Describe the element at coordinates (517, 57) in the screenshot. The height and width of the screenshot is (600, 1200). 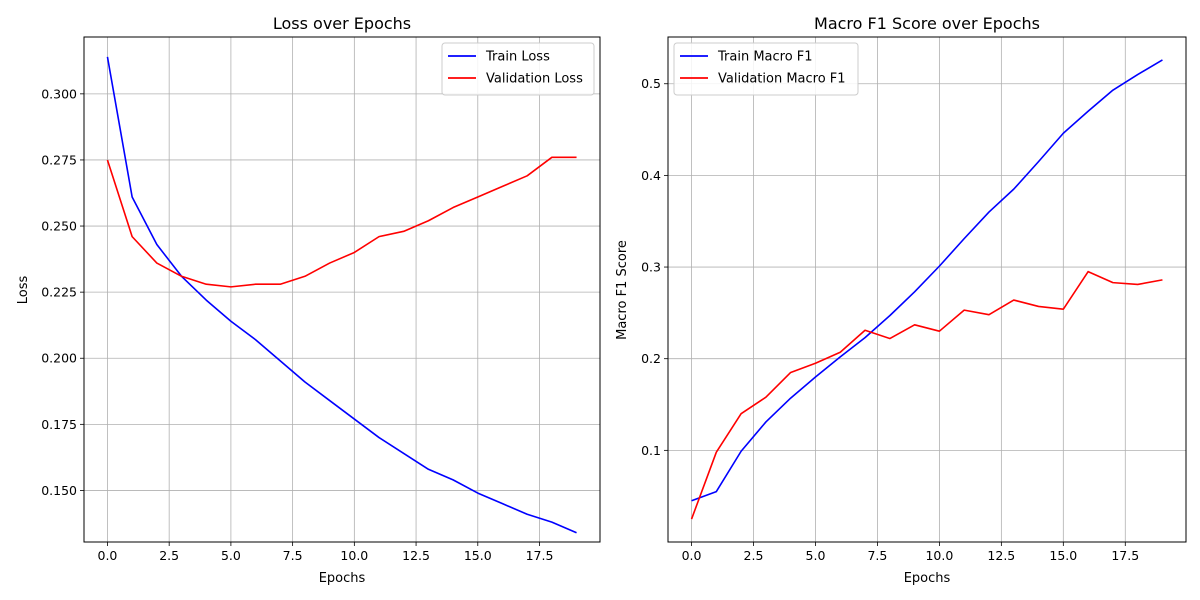
I see `loss-legend-label: Train Loss` at that location.